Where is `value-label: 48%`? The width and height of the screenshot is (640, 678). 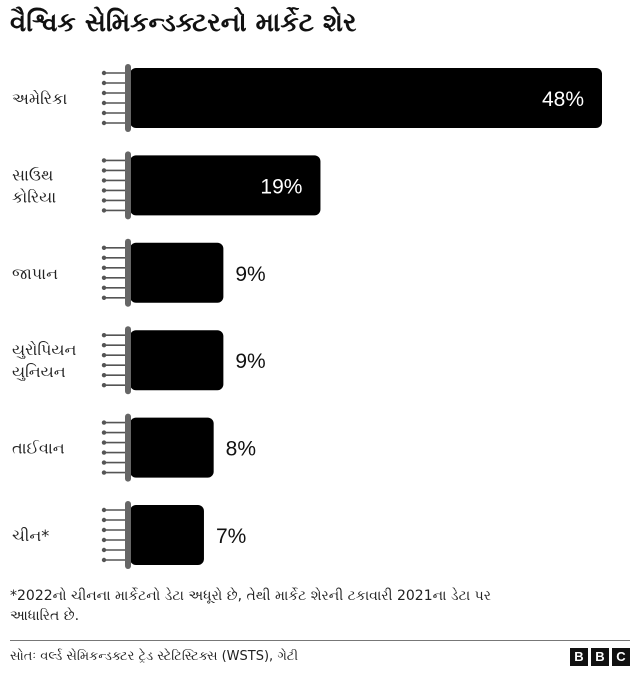
value-label: 48% is located at coordinates (563, 99).